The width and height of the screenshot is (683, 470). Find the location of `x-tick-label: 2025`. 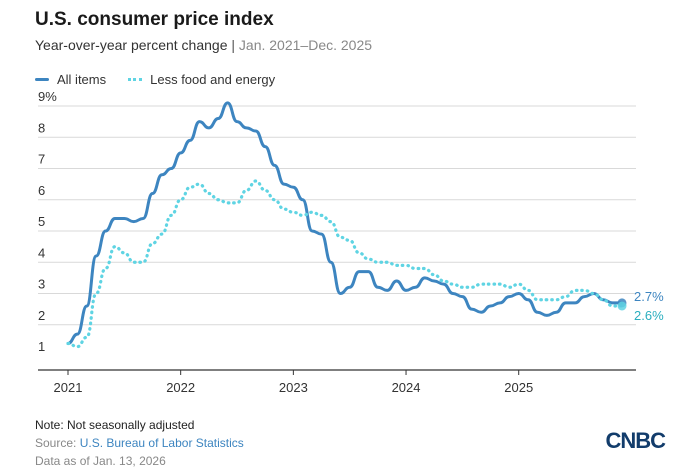

x-tick-label: 2025 is located at coordinates (518, 387).